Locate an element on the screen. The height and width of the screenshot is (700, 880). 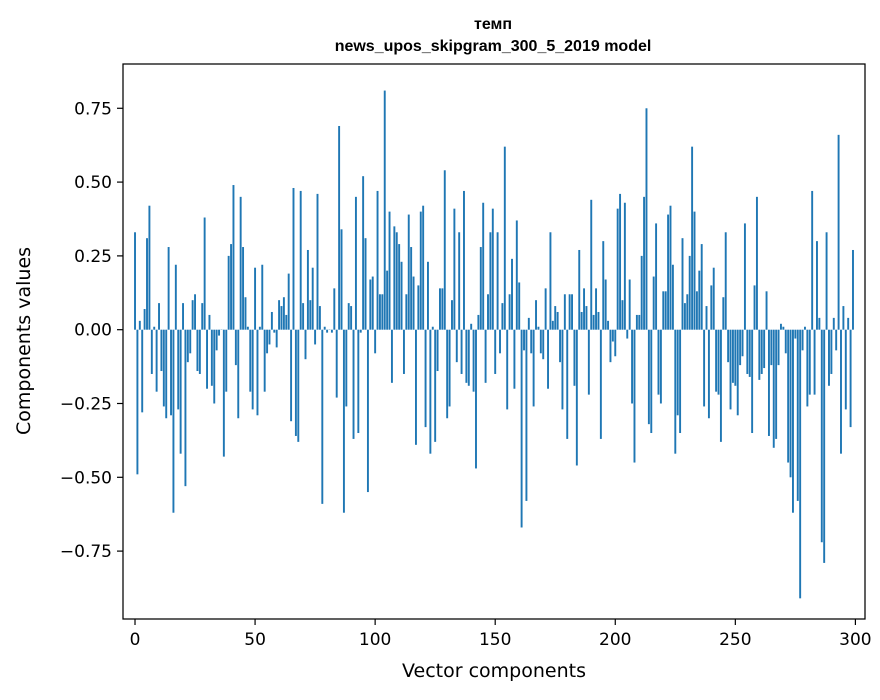
y-tick-label: −0.50 is located at coordinates (86, 478).